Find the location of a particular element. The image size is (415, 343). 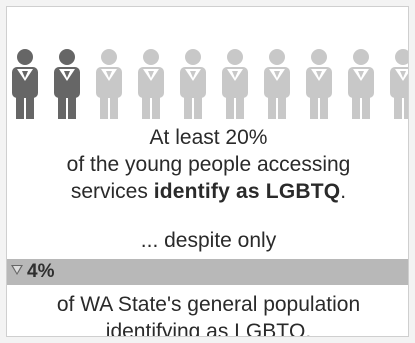

headline-line-3: services identify as LGBTQ. is located at coordinates (207, 191).